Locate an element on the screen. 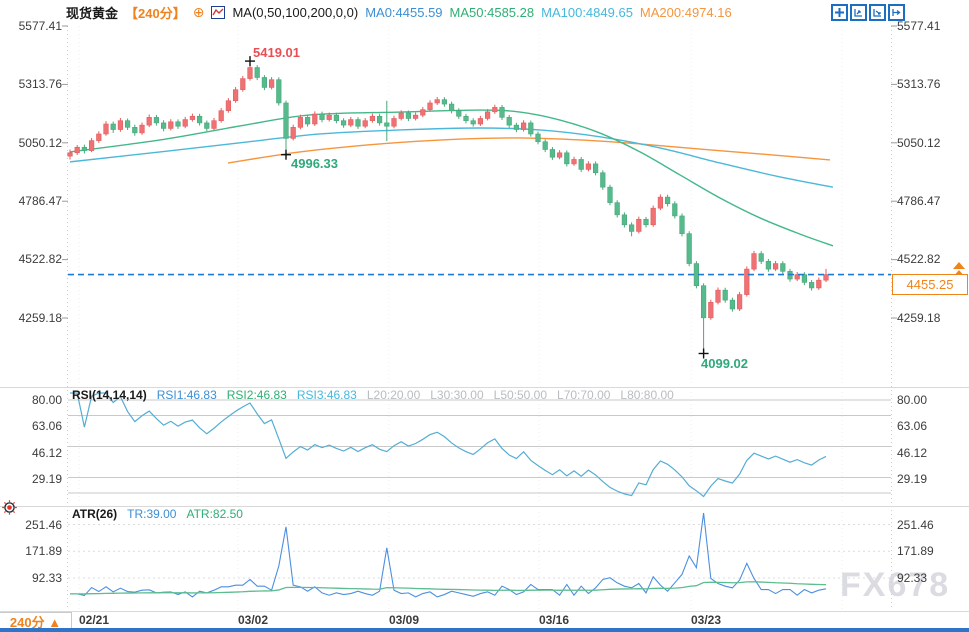 This screenshot has height=632, width=969. atr-panel-header: ATR(26) TR:39.00 ATR:82.50 is located at coordinates (157, 514).